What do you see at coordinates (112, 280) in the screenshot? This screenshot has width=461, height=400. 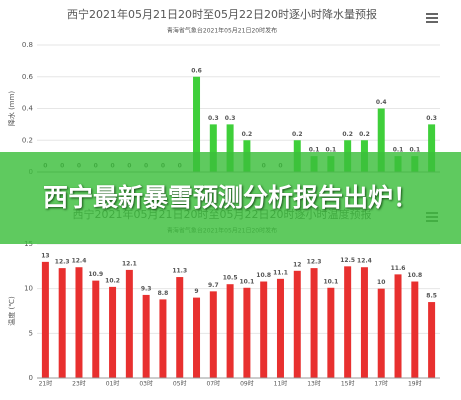 I see `data-label: 10.2` at bounding box center [112, 280].